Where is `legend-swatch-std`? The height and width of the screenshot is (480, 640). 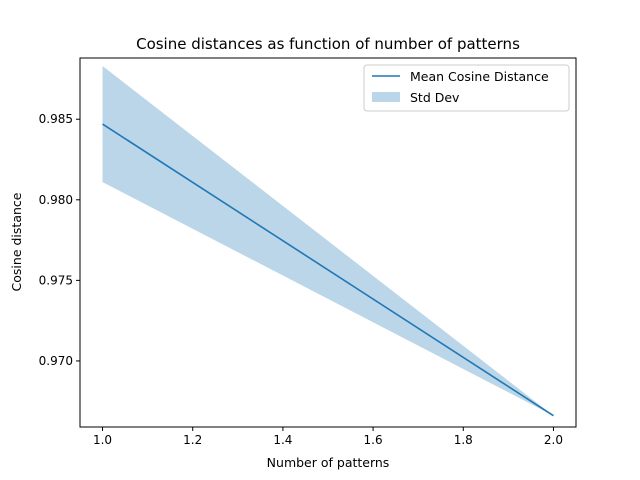 legend-swatch-std is located at coordinates (386, 97).